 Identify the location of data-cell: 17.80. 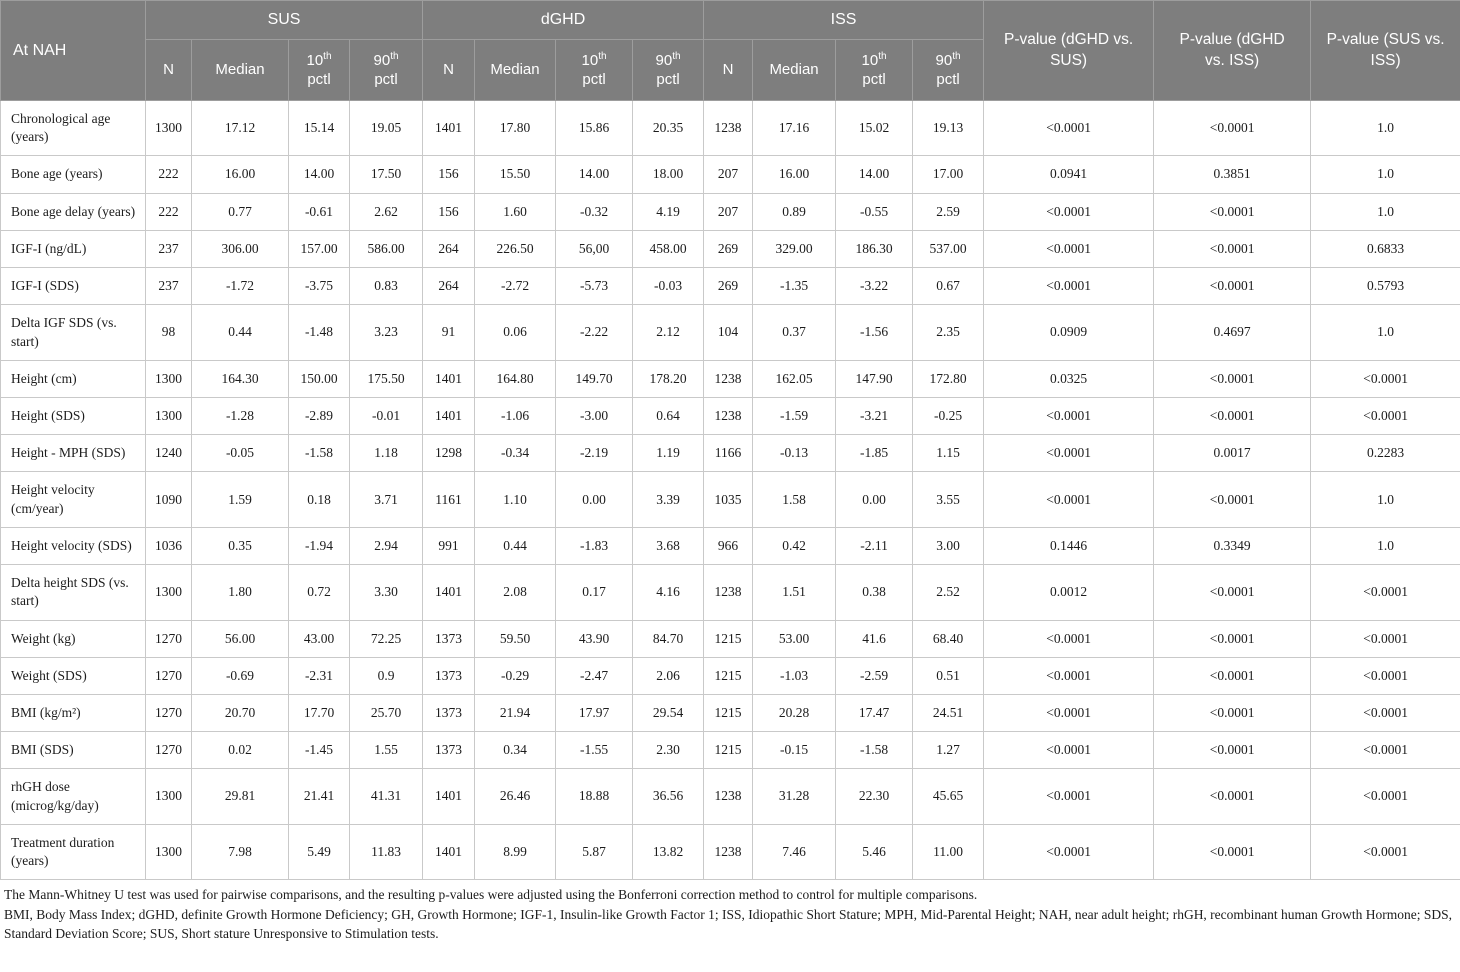
(515, 128).